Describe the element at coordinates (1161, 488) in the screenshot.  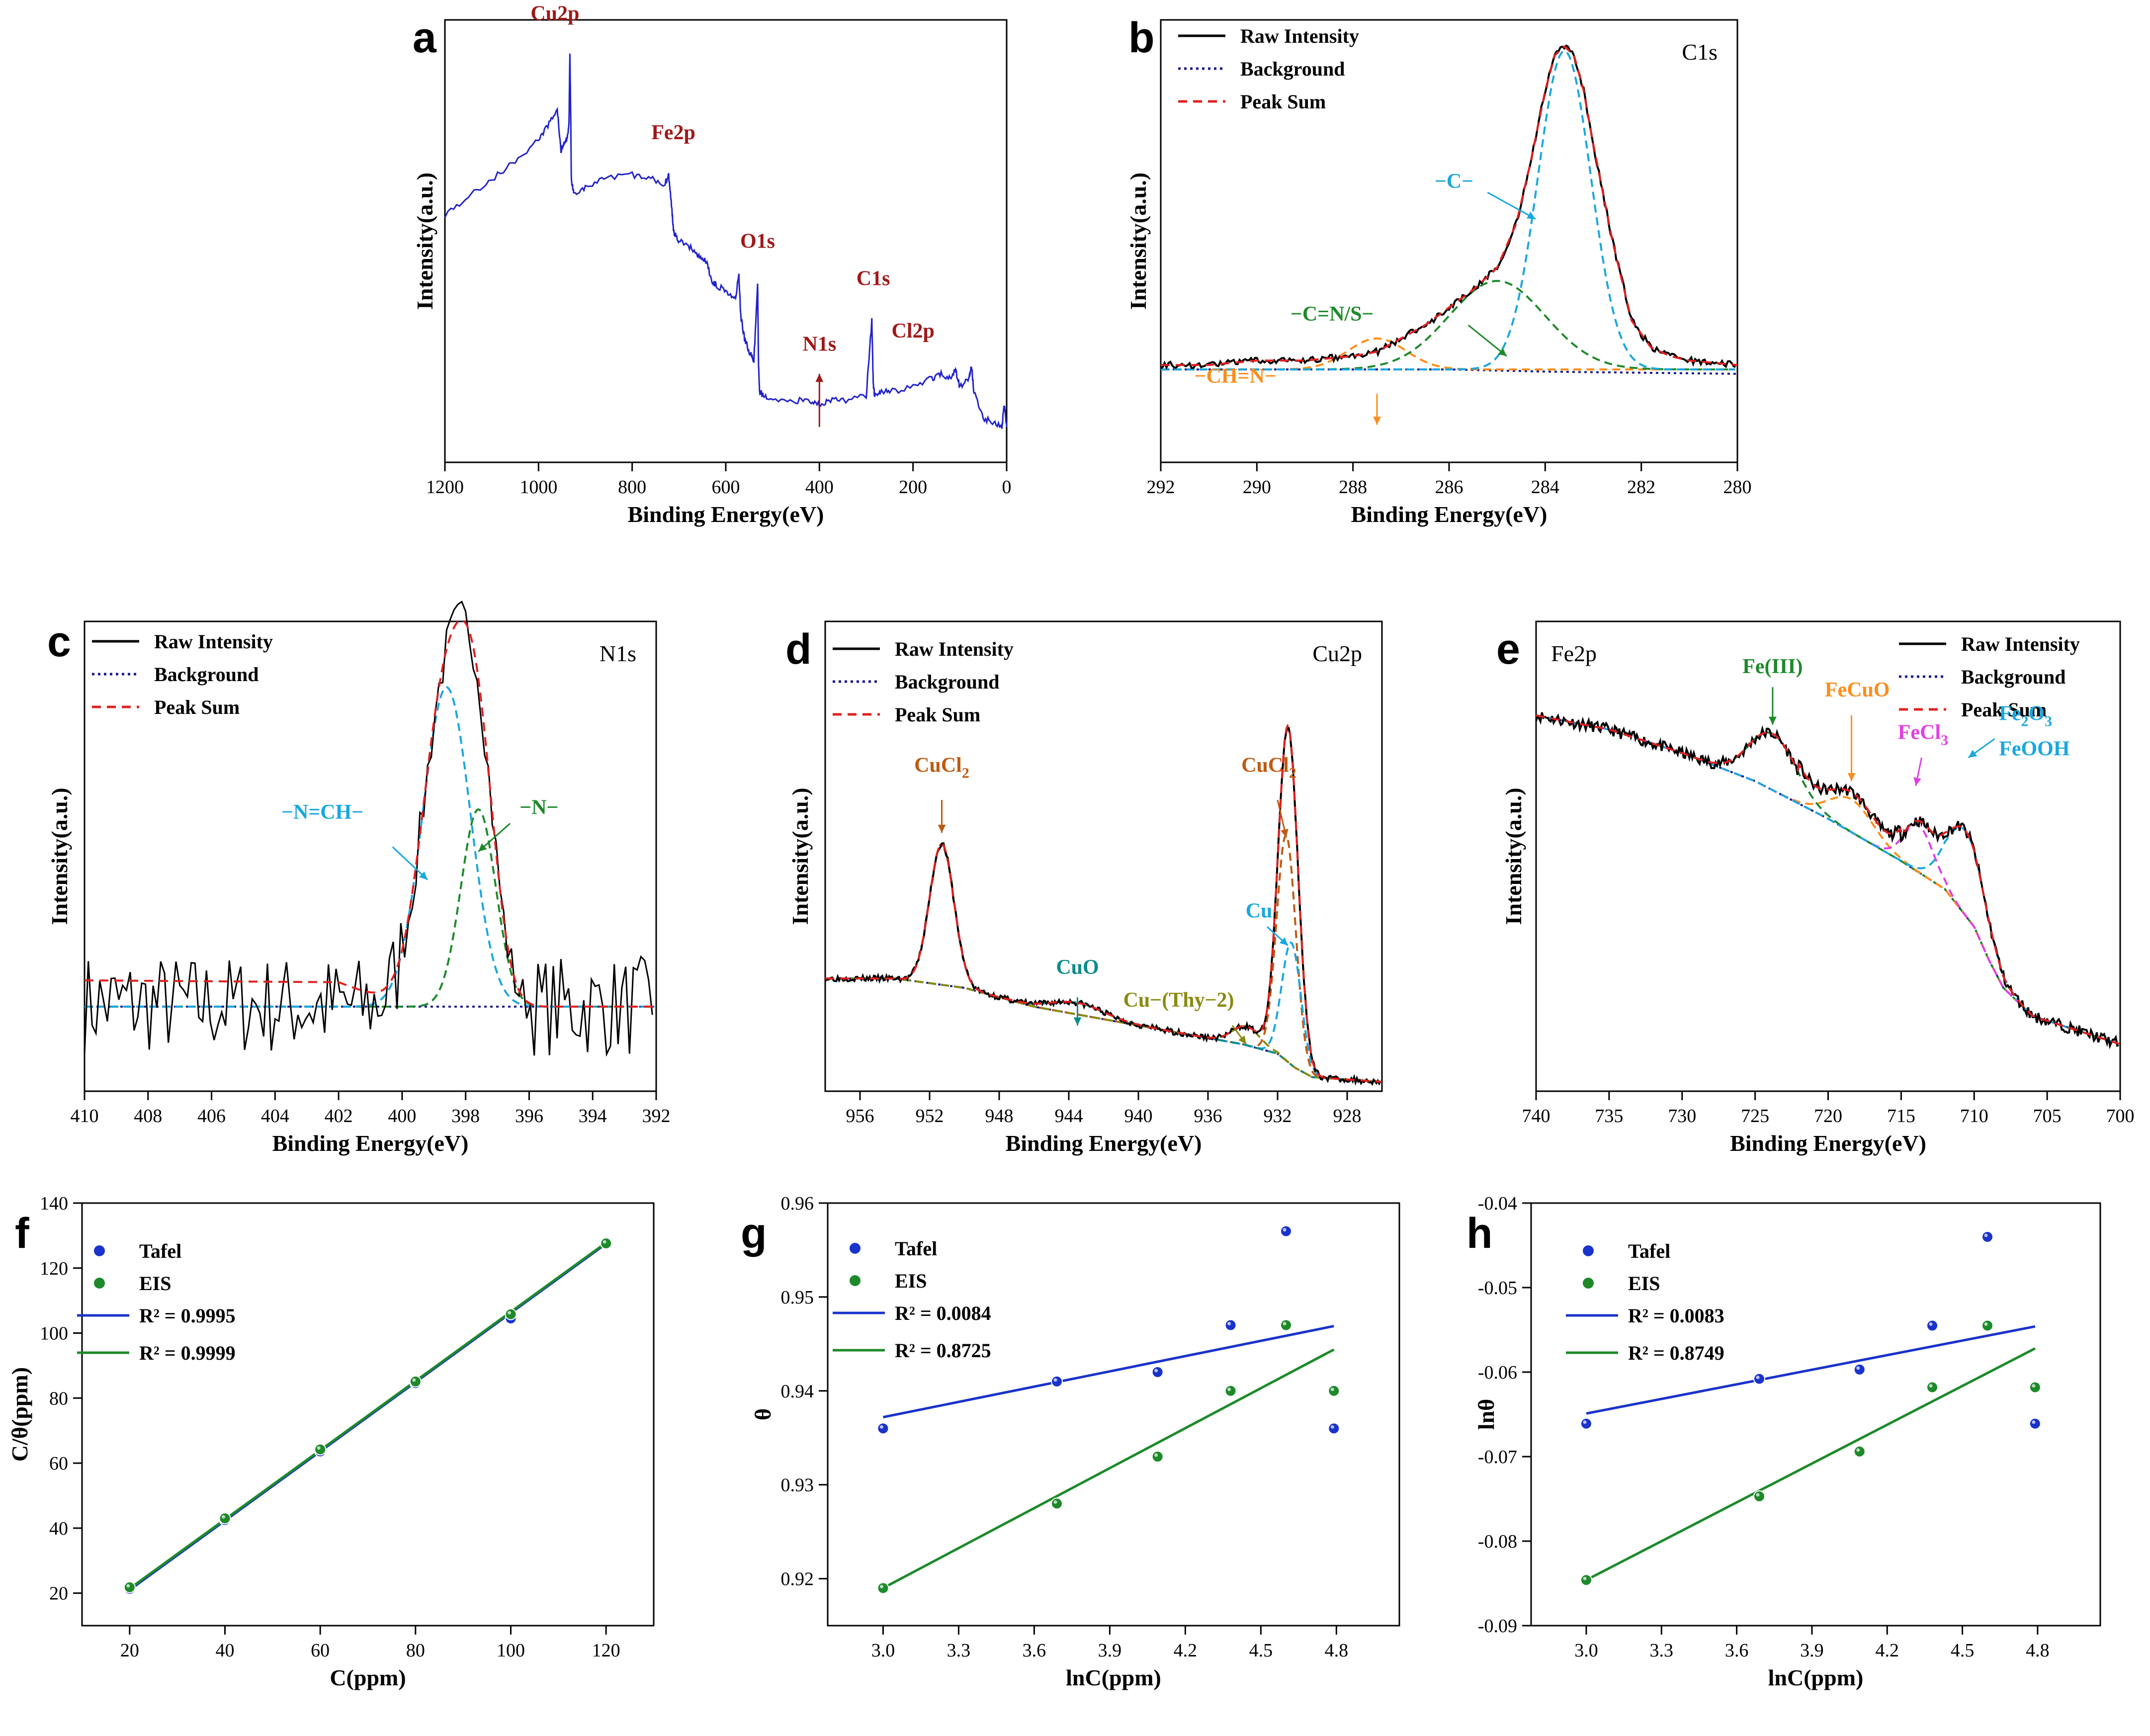
I see `x-tick-label: 292` at that location.